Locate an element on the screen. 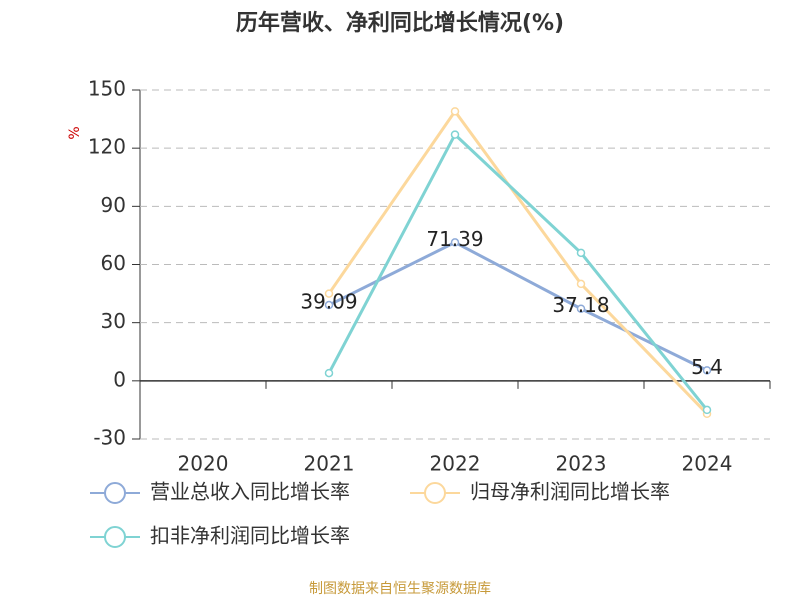  y-tick-label: 150 is located at coordinates (107, 89).